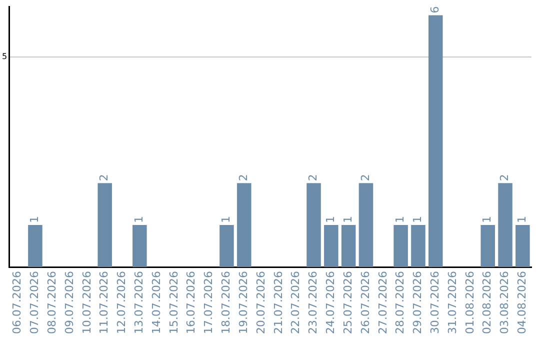  I want to click on x-tick-label: 20.07.2026, so click(261, 302).